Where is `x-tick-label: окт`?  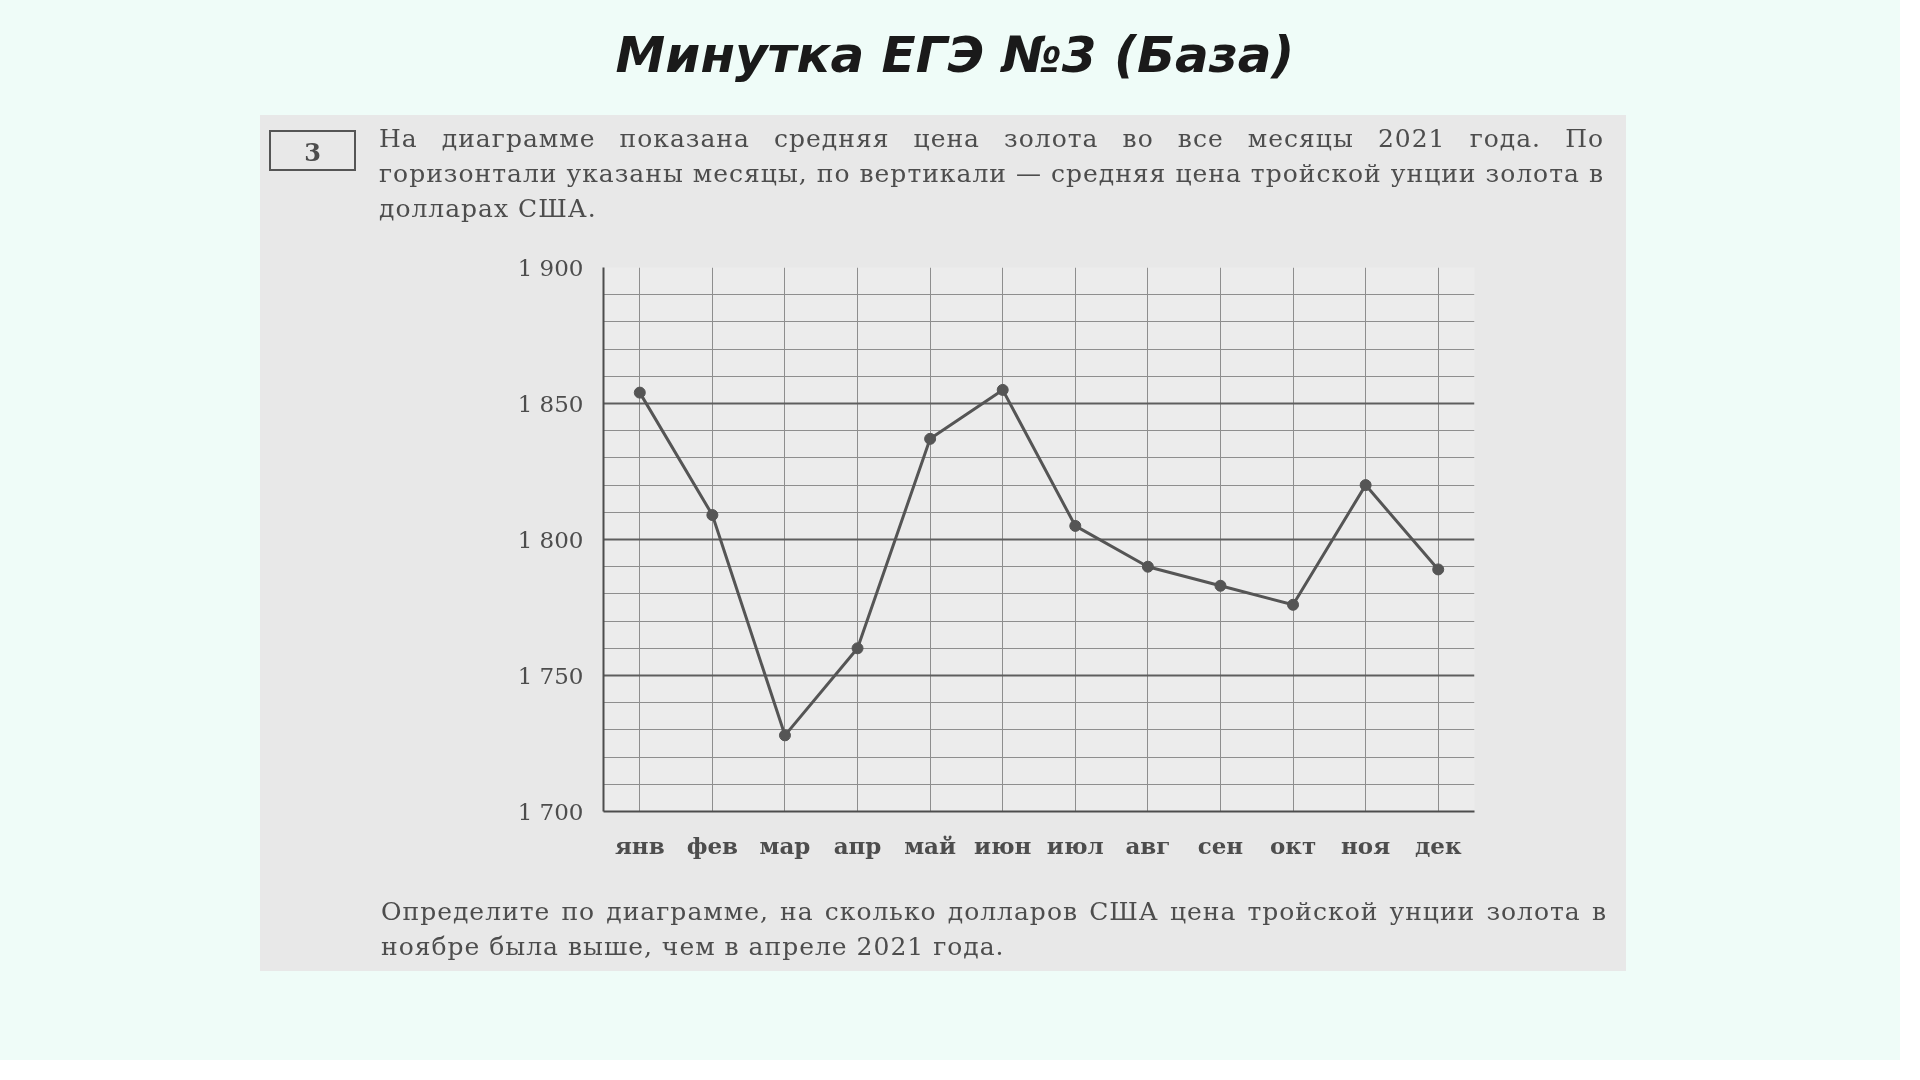 x-tick-label: окт is located at coordinates (1293, 845).